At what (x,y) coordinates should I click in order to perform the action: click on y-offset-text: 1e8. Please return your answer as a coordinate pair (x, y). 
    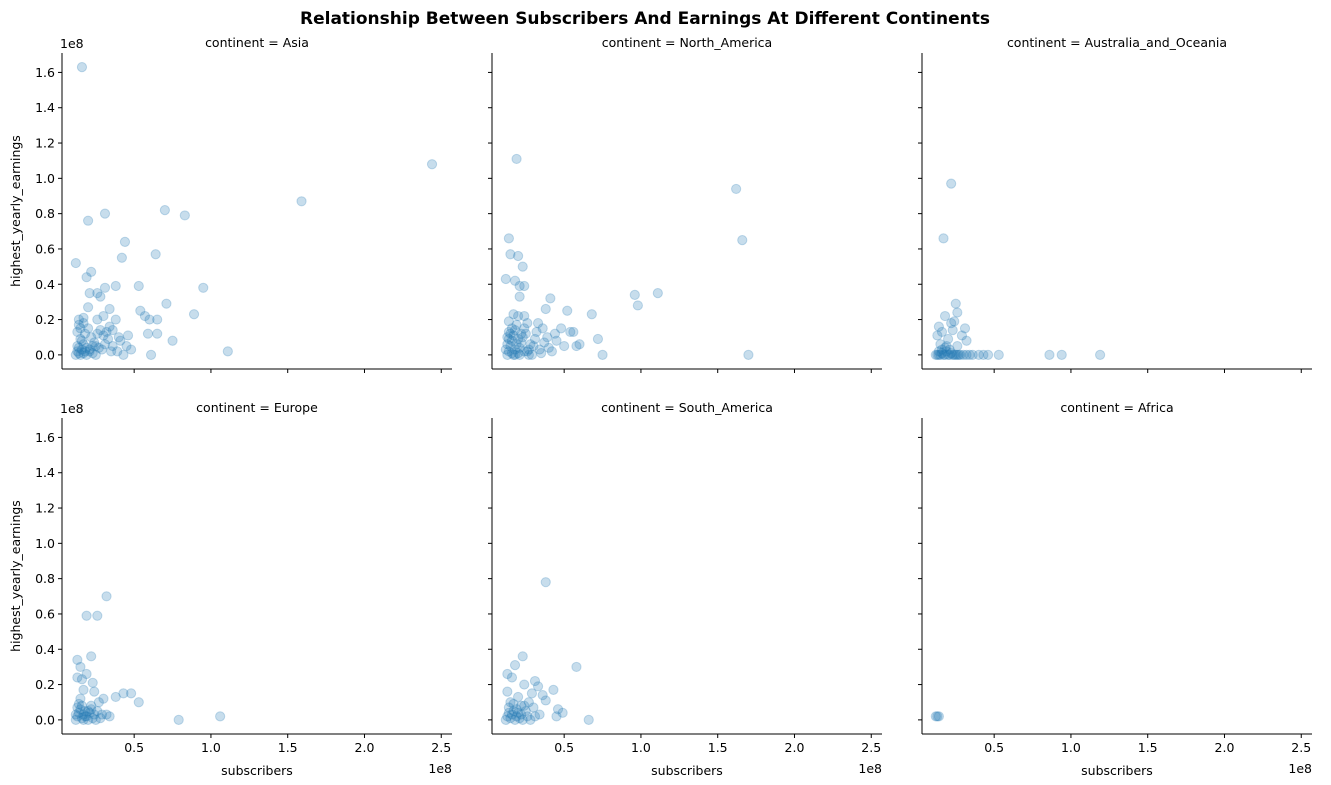
    Looking at the image, I should click on (72, 408).